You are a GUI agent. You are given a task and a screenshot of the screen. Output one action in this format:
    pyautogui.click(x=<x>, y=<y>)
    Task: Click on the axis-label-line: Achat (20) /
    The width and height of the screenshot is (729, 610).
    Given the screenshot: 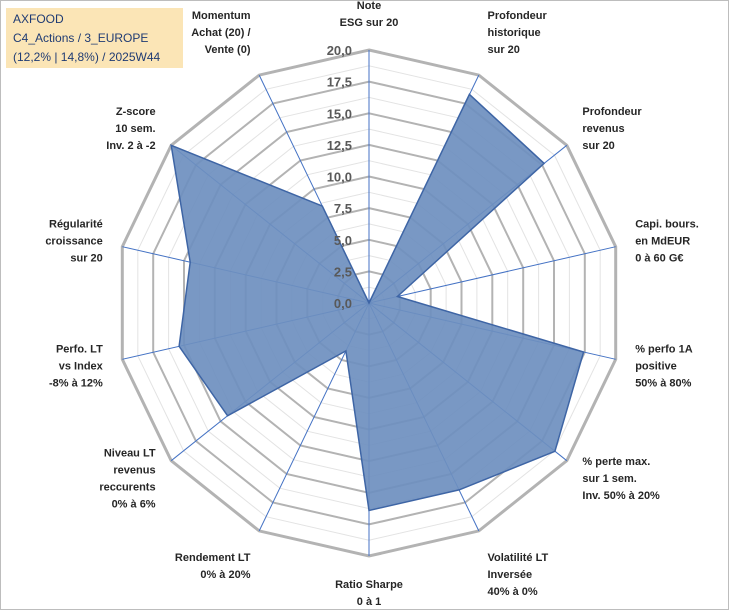 What is the action you would take?
    pyautogui.click(x=220, y=33)
    